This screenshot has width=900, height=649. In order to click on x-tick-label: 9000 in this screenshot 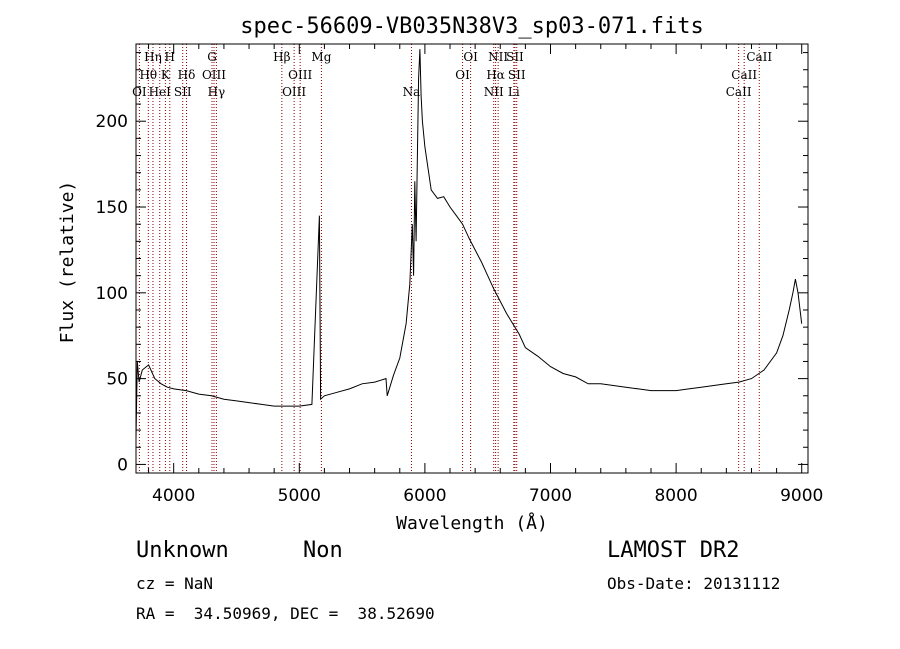, I will do `click(801, 496)`.